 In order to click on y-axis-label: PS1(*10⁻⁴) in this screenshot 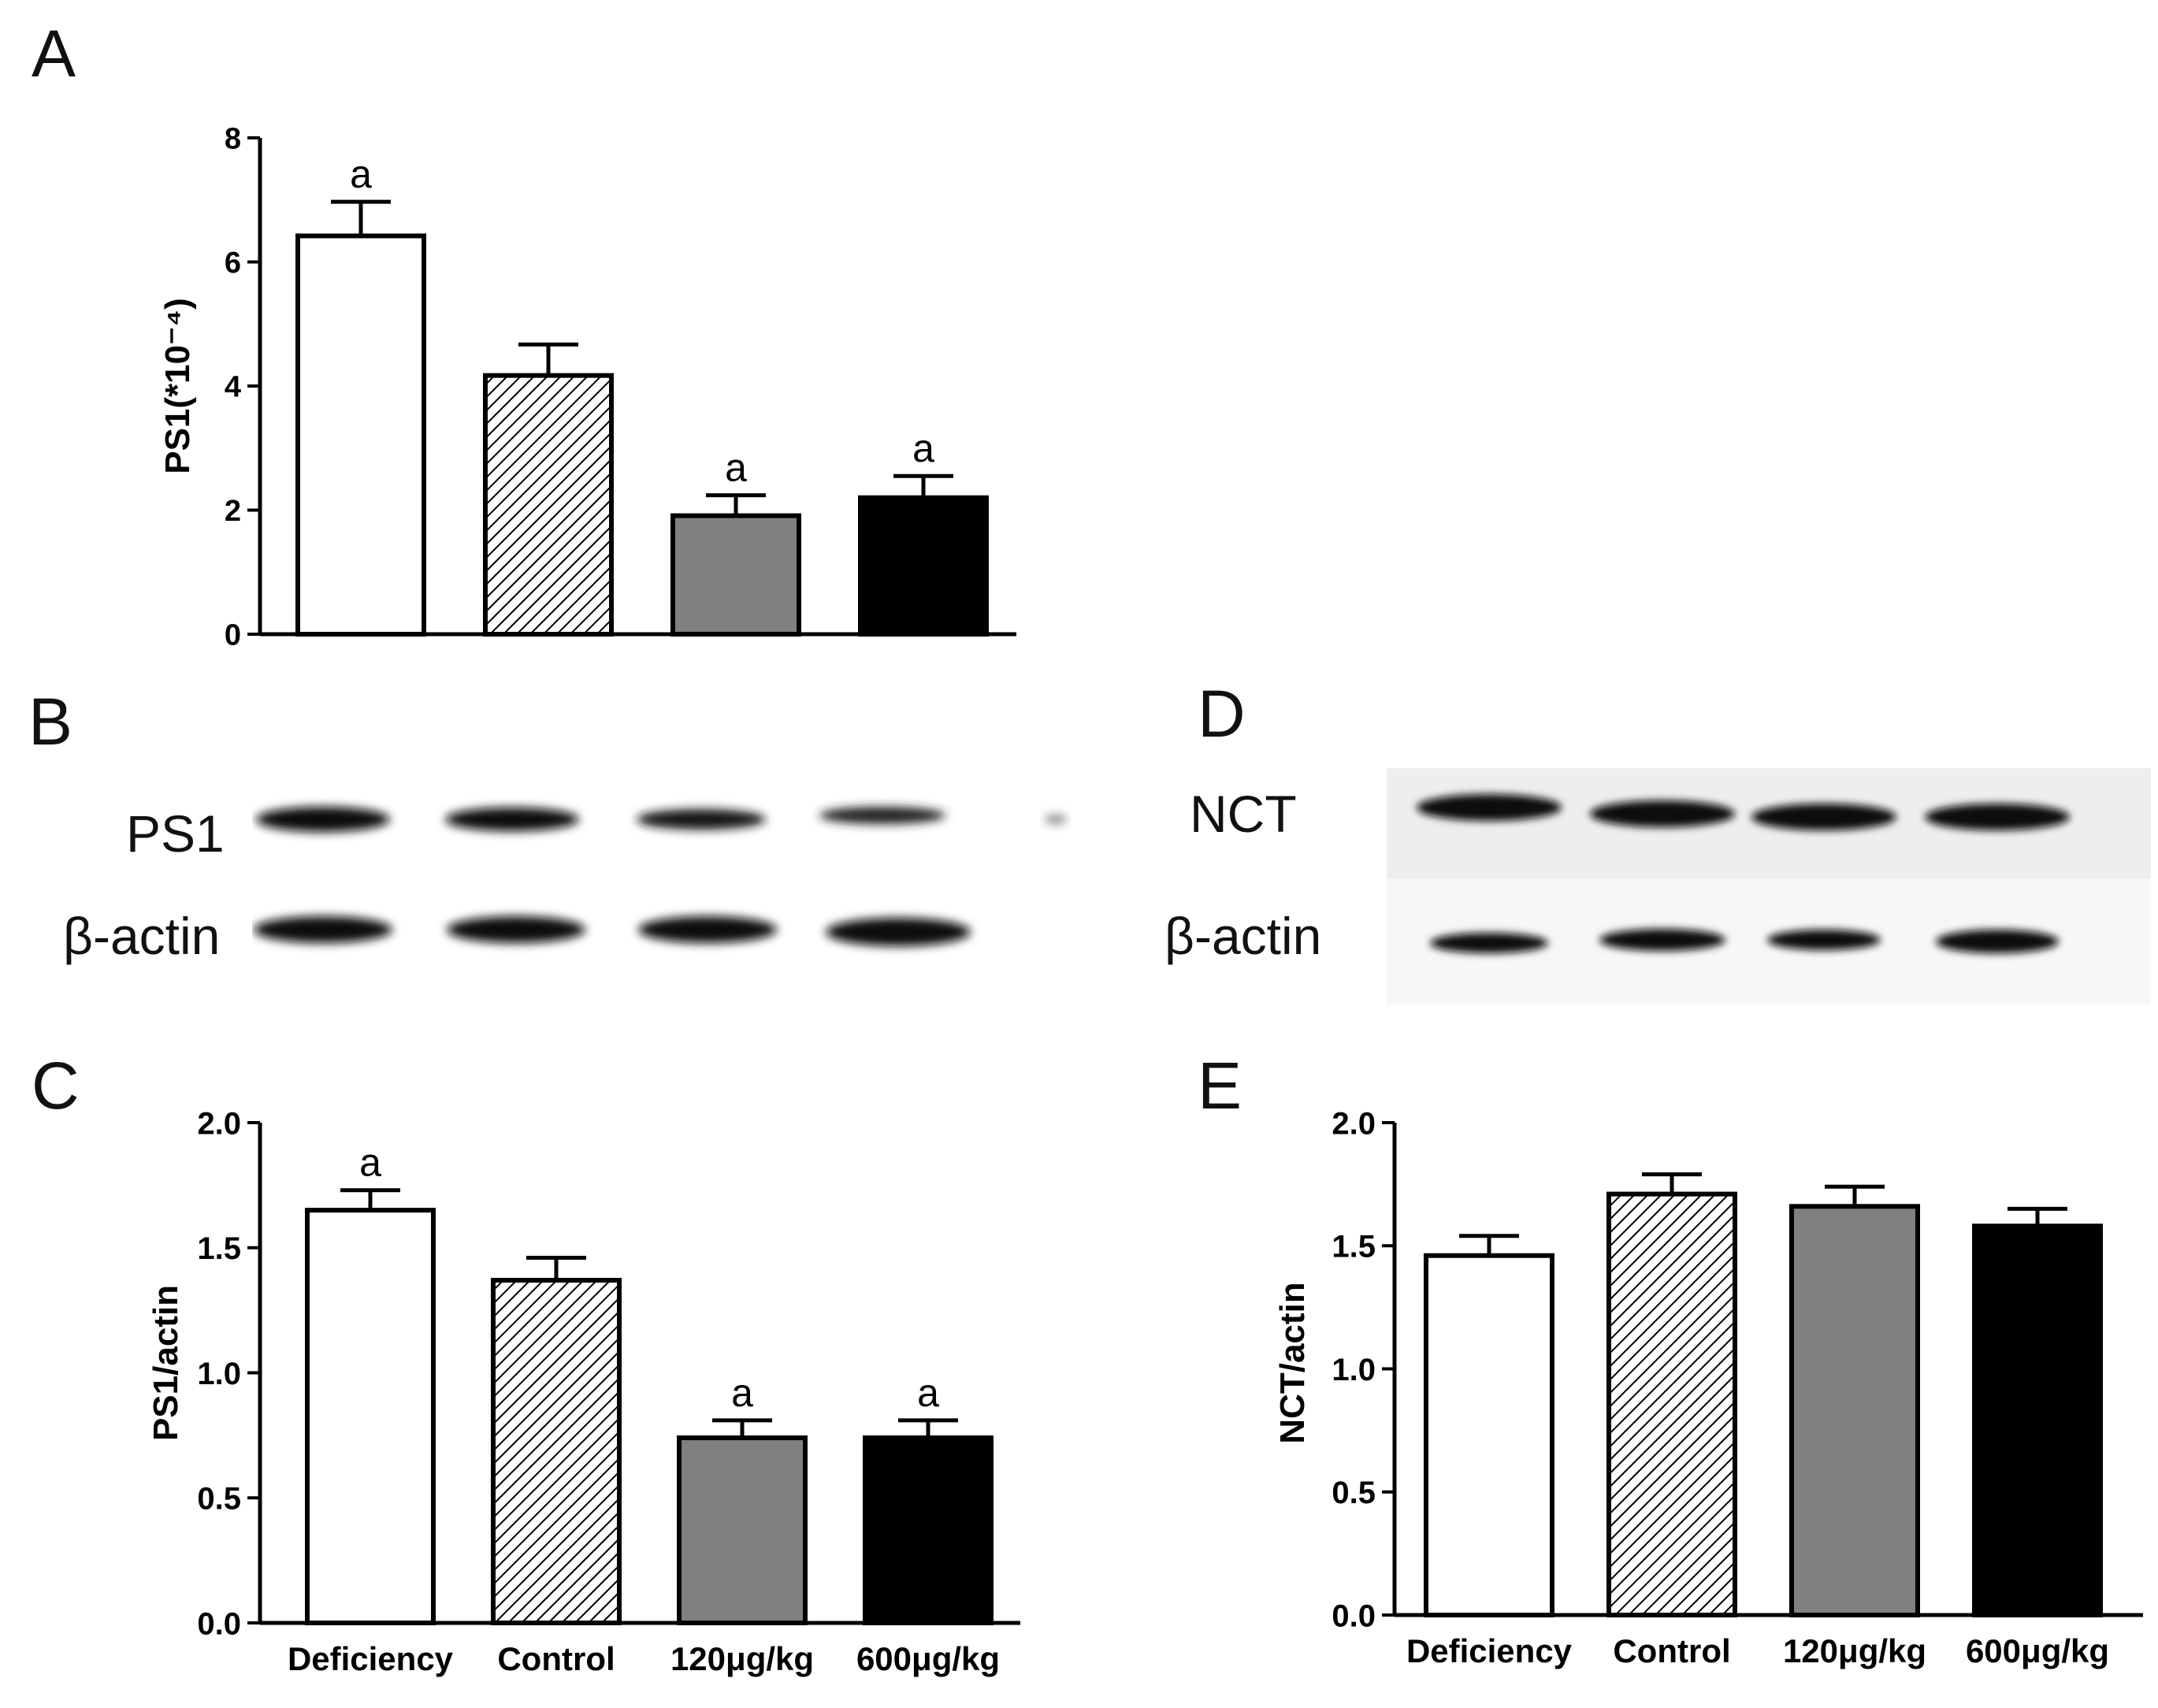, I will do `click(177, 386)`.